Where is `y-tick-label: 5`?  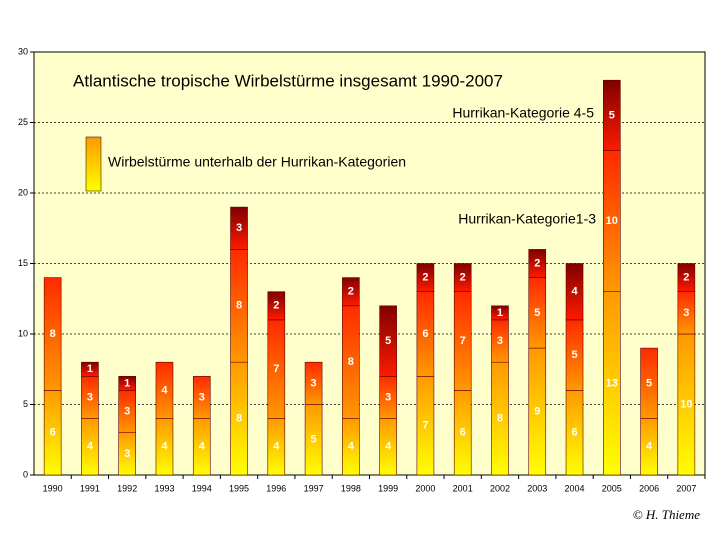 y-tick-label: 5 is located at coordinates (25, 404).